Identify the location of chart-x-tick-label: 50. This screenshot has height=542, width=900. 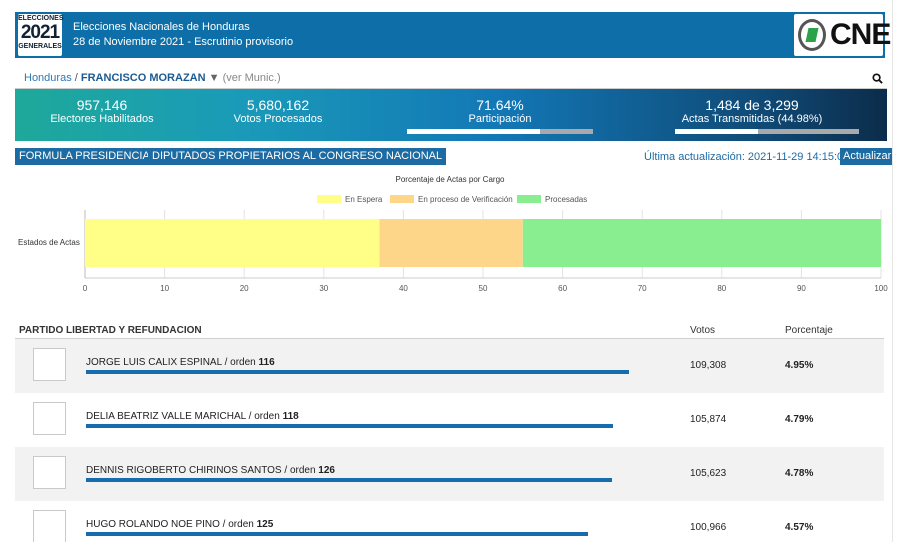
(483, 288).